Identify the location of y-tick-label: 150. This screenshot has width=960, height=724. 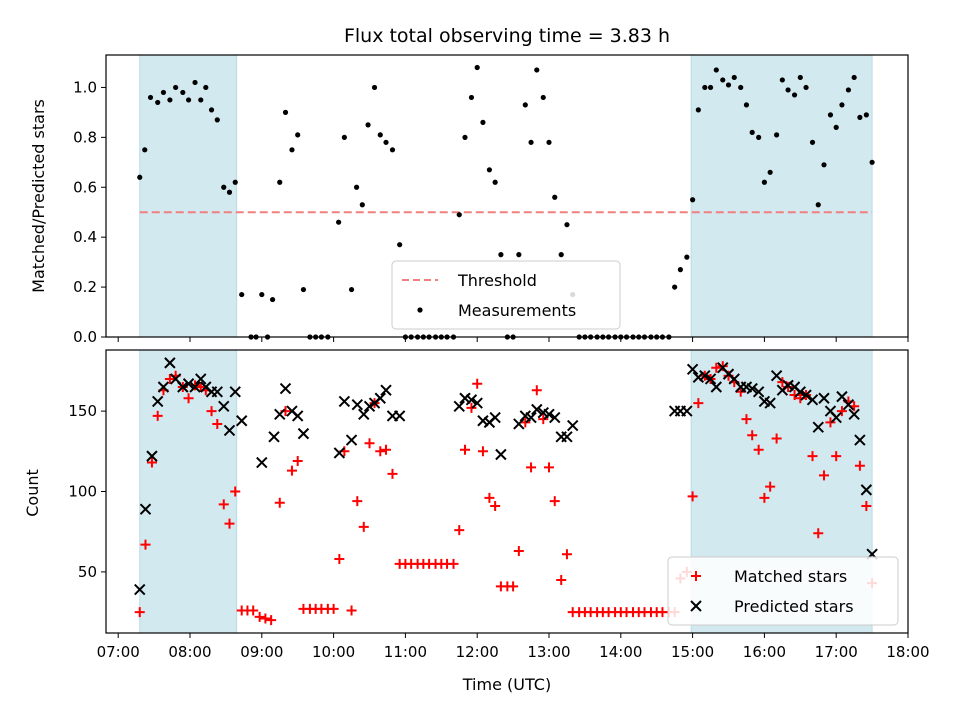
(82, 411).